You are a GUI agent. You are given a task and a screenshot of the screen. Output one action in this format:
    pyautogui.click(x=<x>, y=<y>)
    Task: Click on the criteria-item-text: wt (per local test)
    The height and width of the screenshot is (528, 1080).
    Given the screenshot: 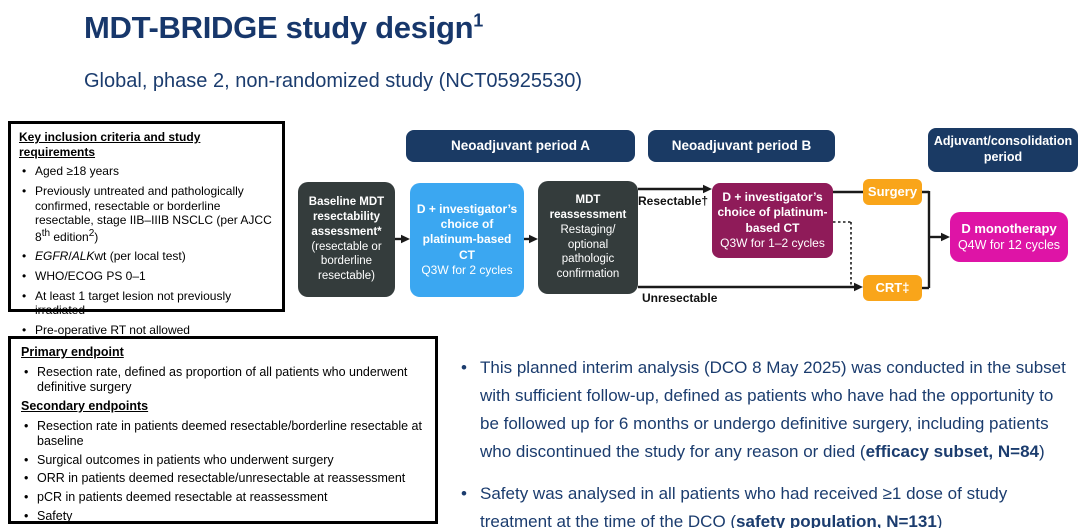 What is the action you would take?
    pyautogui.click(x=140, y=256)
    